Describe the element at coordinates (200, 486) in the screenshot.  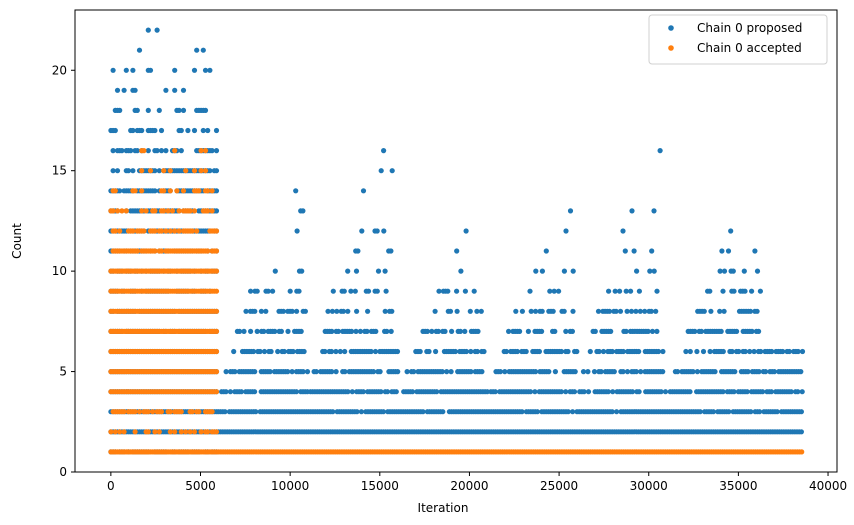
I see `x-tick-label: 5000` at that location.